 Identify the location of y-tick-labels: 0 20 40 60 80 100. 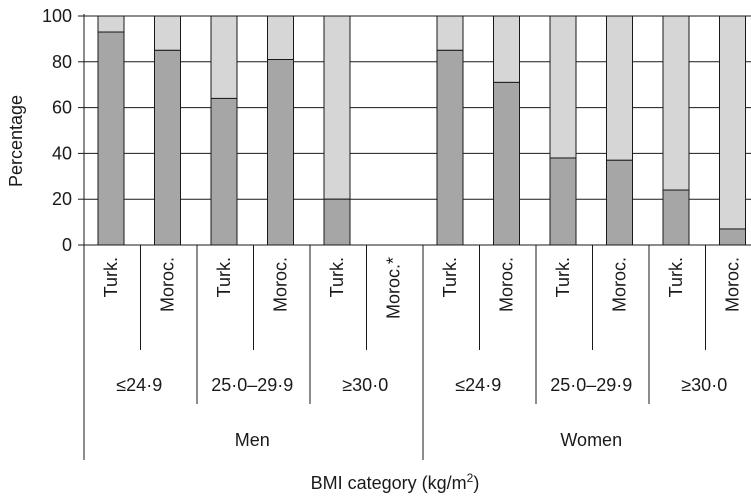
(57, 130).